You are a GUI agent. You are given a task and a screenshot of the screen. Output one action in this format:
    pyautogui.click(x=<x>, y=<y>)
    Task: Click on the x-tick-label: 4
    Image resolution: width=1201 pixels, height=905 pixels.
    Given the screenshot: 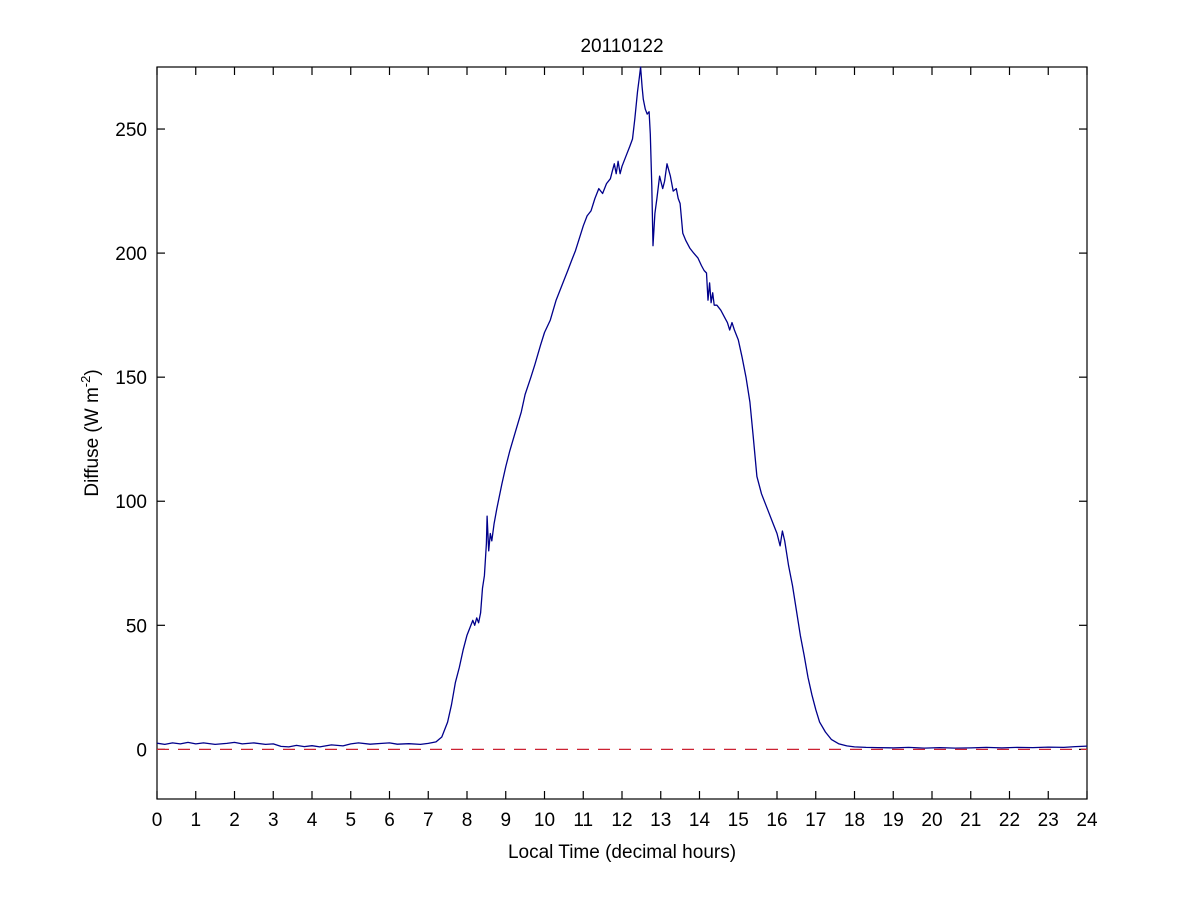 What is the action you would take?
    pyautogui.click(x=312, y=820)
    